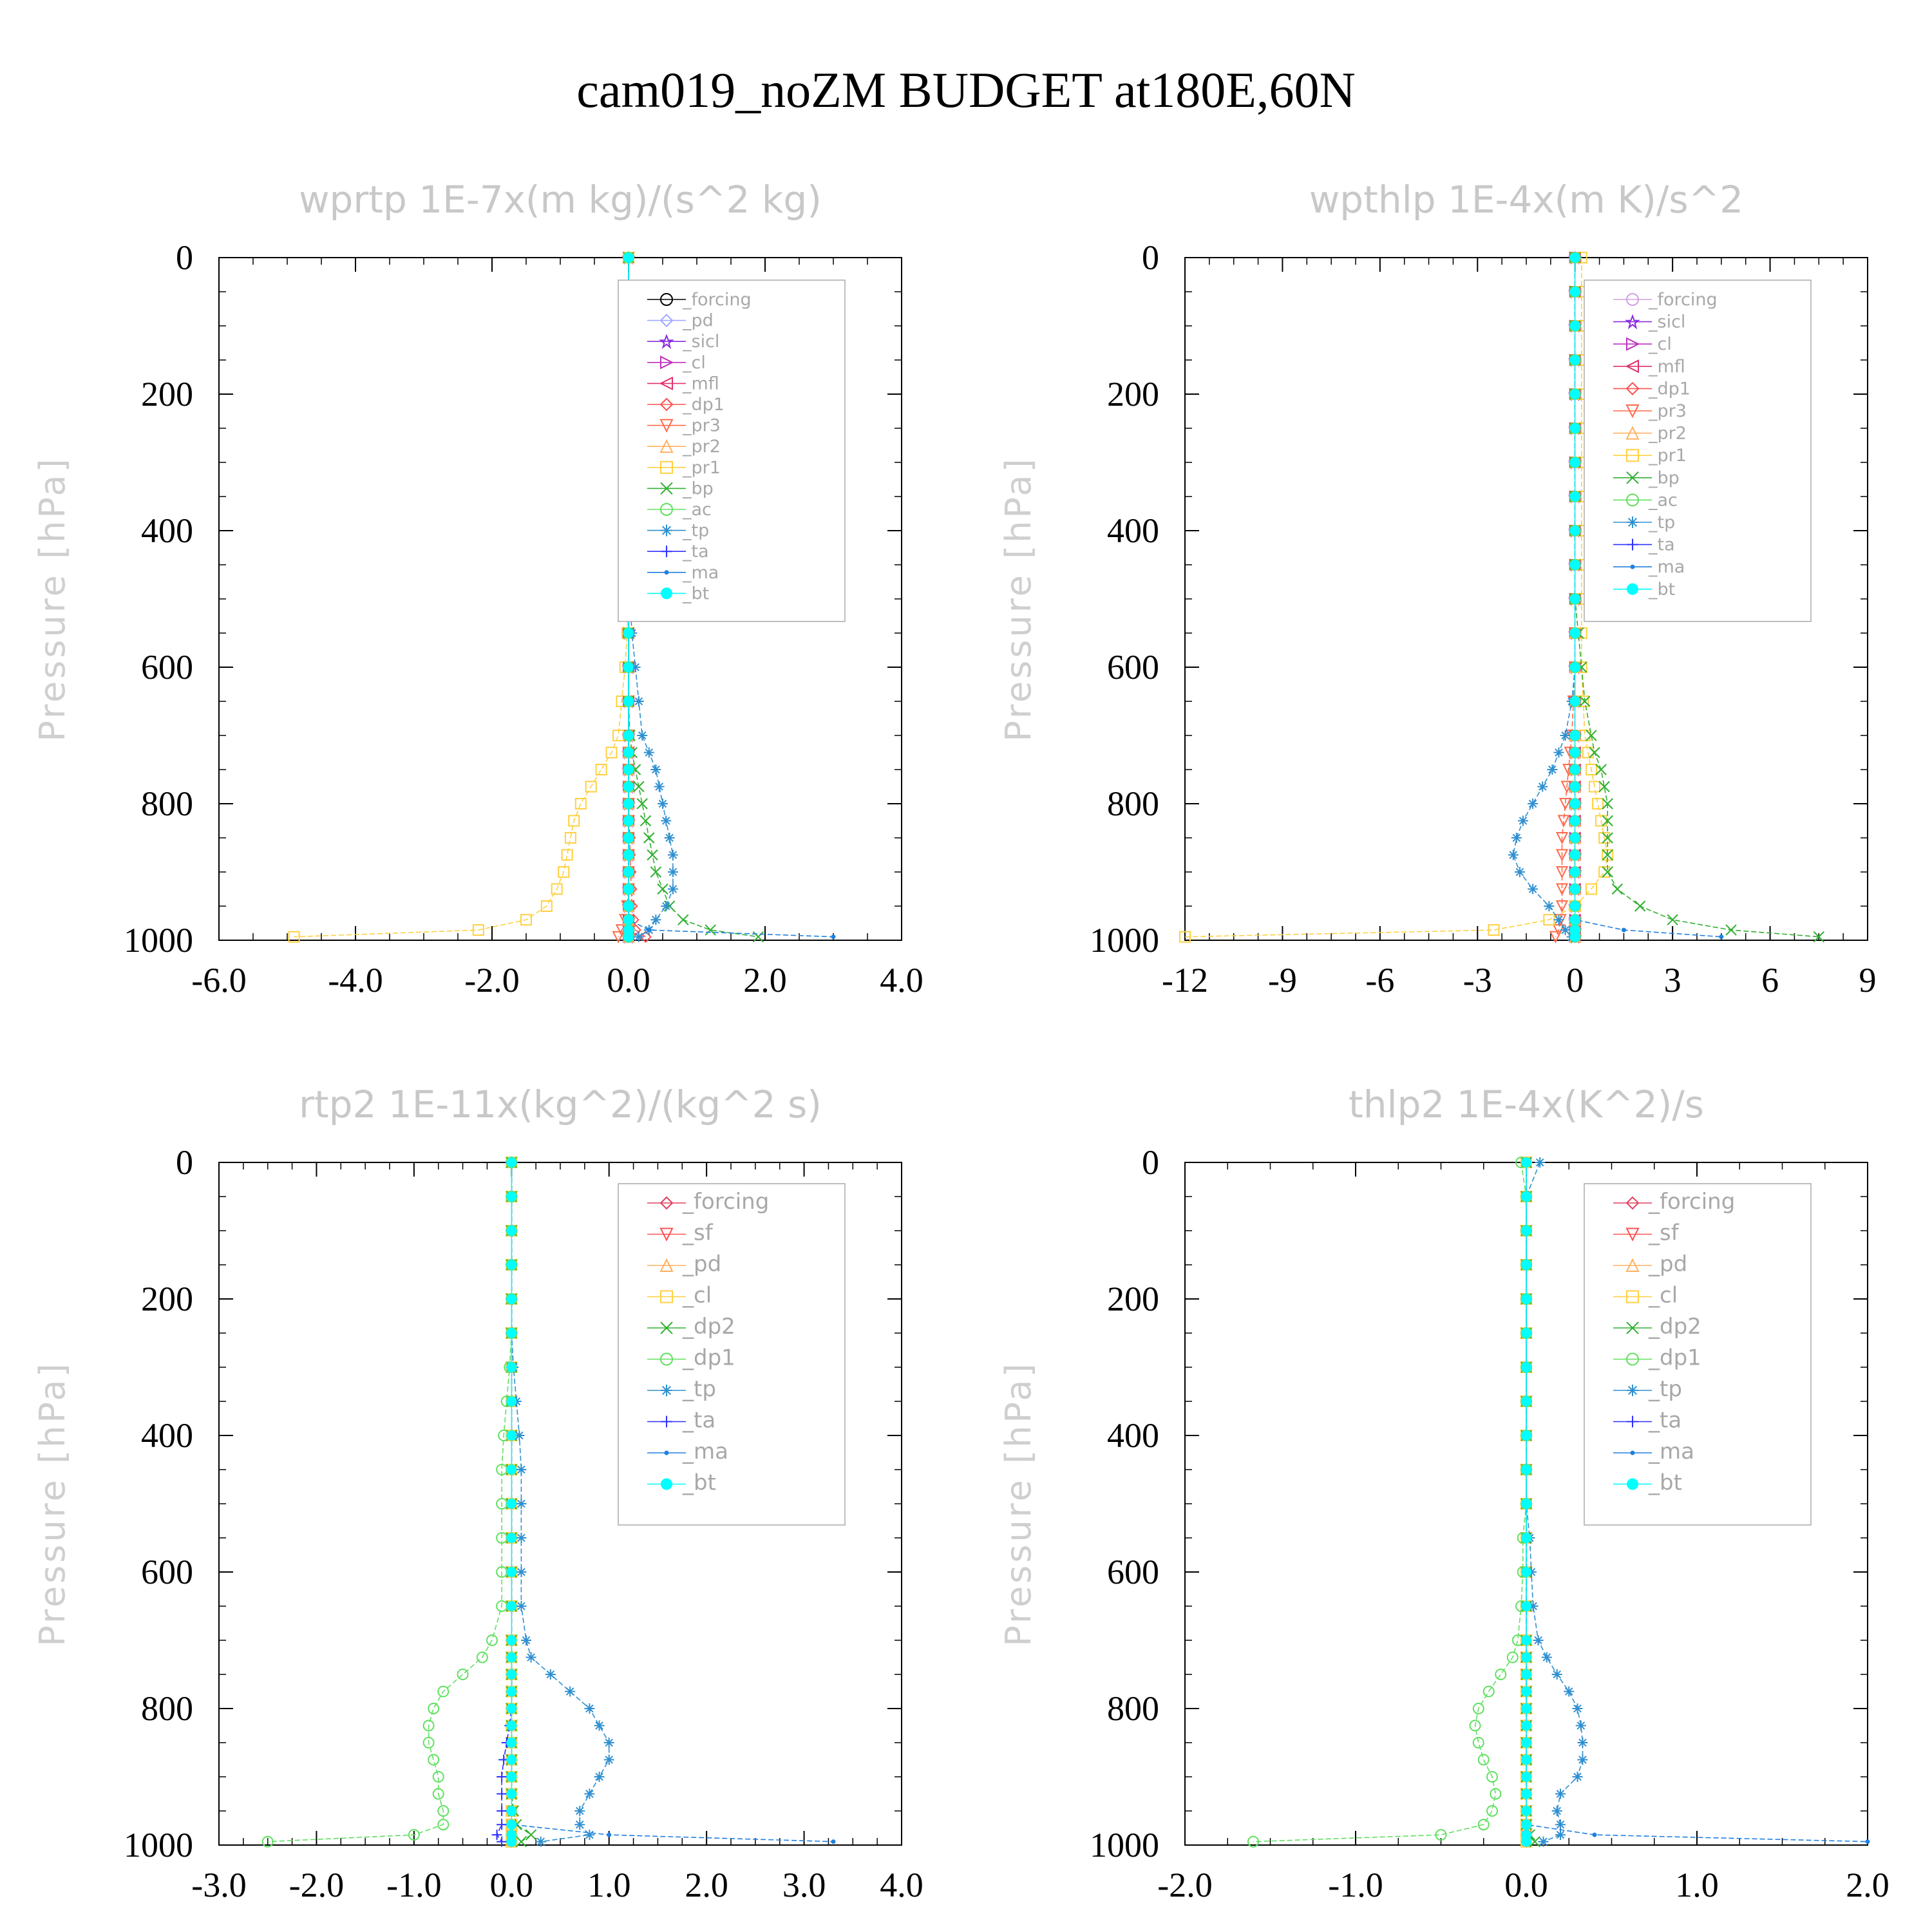  What do you see at coordinates (1150, 1162) in the screenshot?
I see `y-tick-label: 0` at bounding box center [1150, 1162].